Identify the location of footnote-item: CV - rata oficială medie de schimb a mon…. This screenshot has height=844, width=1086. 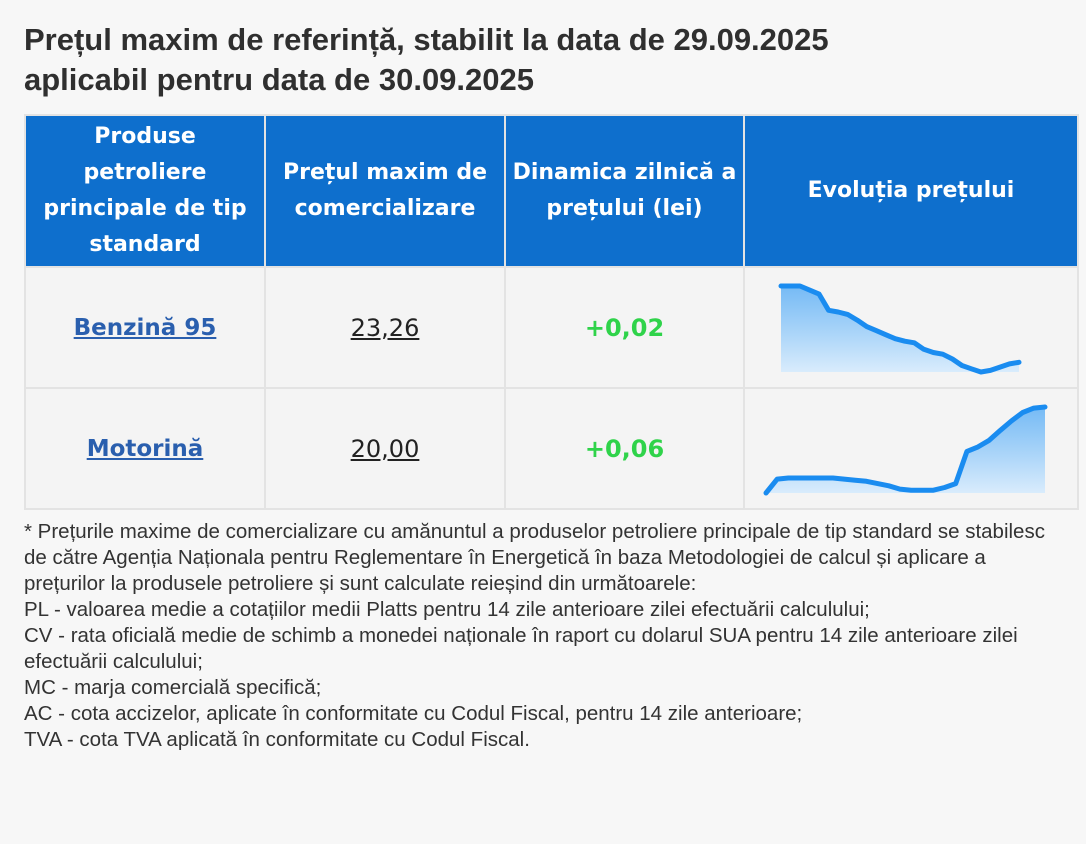
(521, 648).